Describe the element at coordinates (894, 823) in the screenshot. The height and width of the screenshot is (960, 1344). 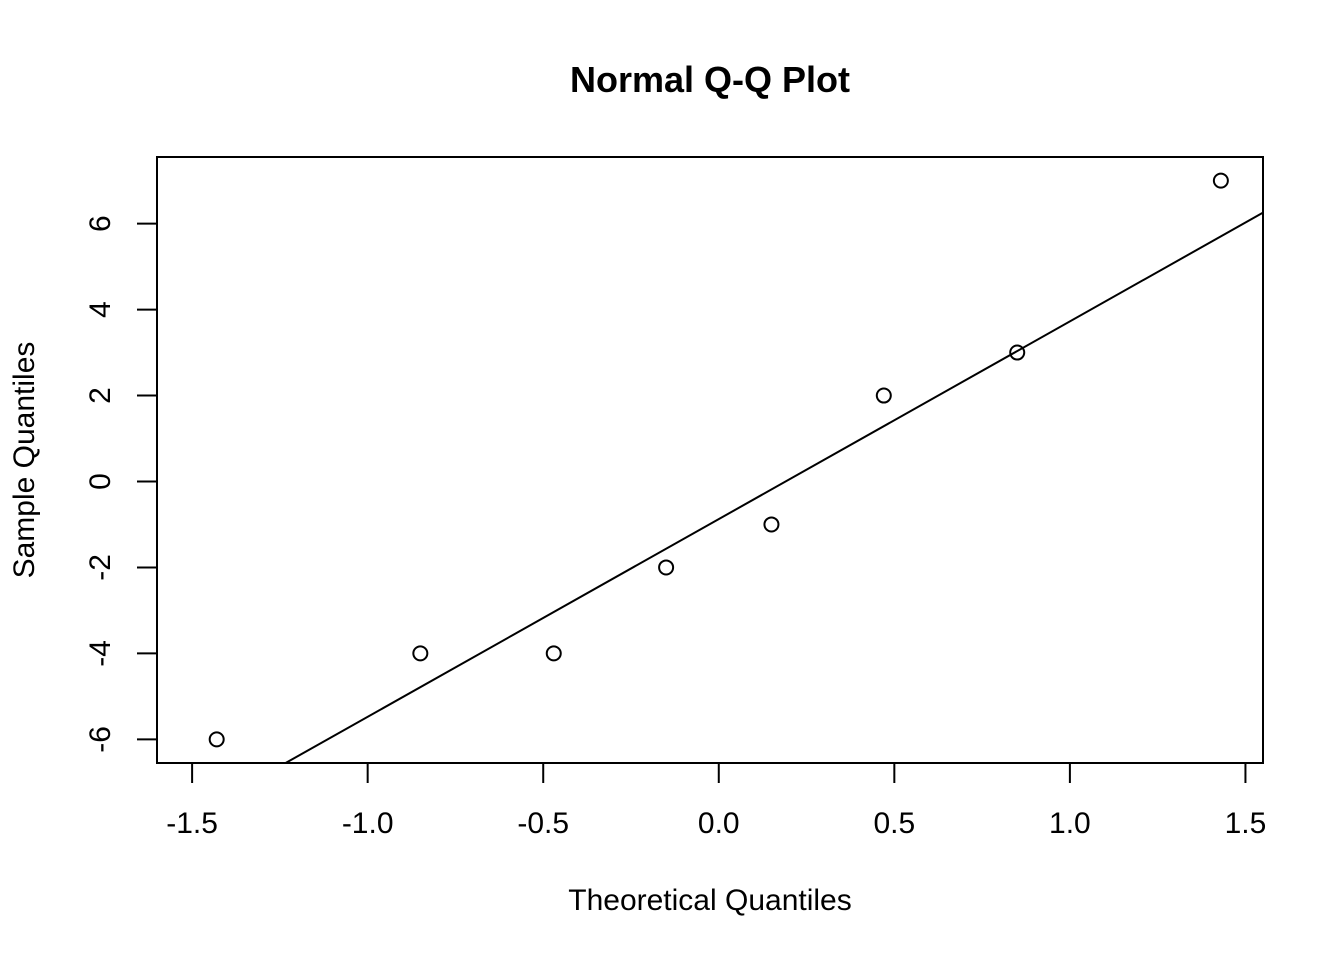
I see `x-tick-label: 0.5` at that location.